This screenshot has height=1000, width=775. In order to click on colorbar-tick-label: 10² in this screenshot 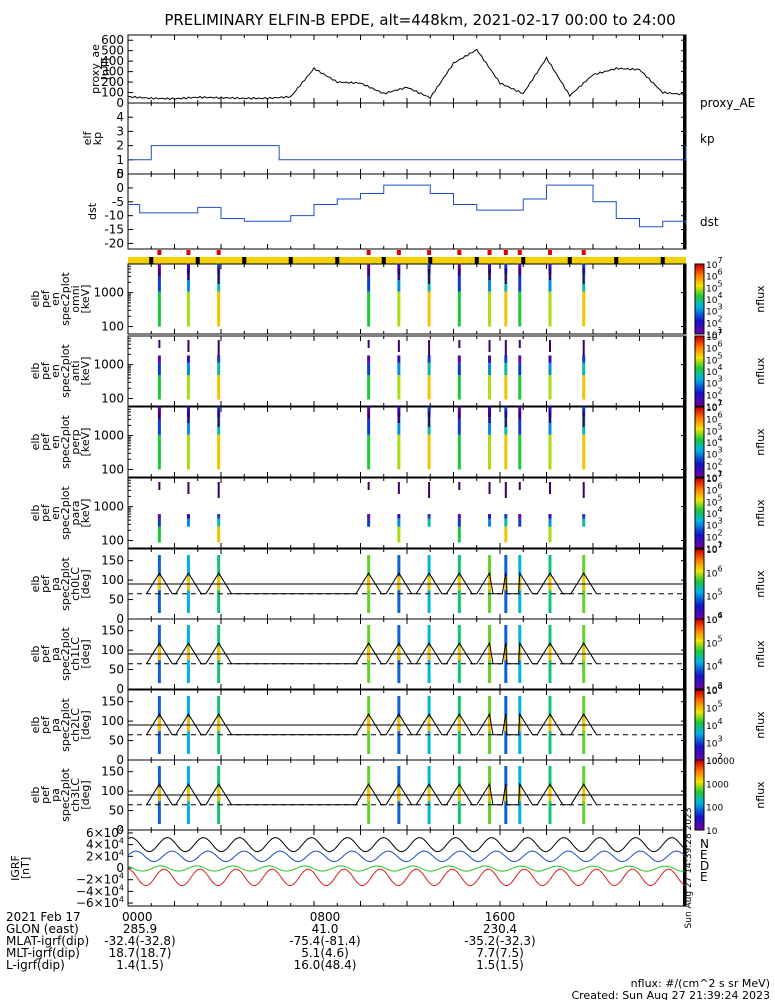, I will do `click(714, 759)`.